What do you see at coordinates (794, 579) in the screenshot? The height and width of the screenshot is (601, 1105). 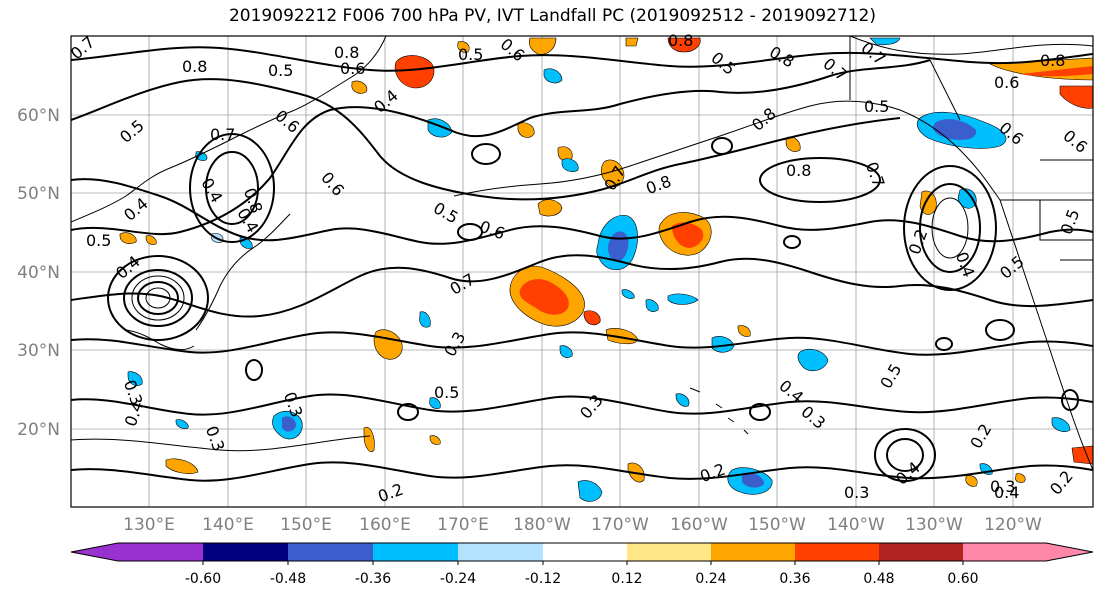 I see `colorbar-tick-label: 0.36` at bounding box center [794, 579].